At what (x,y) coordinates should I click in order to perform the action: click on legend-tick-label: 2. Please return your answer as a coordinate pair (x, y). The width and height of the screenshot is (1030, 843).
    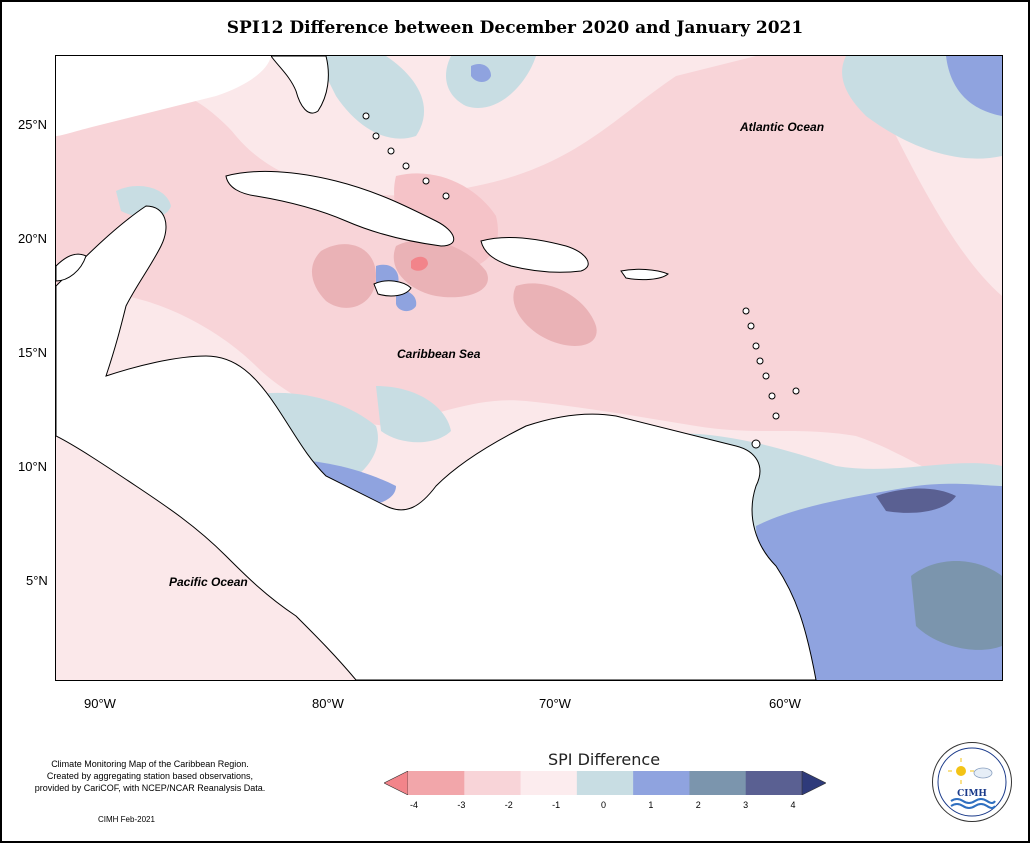
    Looking at the image, I should click on (698, 805).